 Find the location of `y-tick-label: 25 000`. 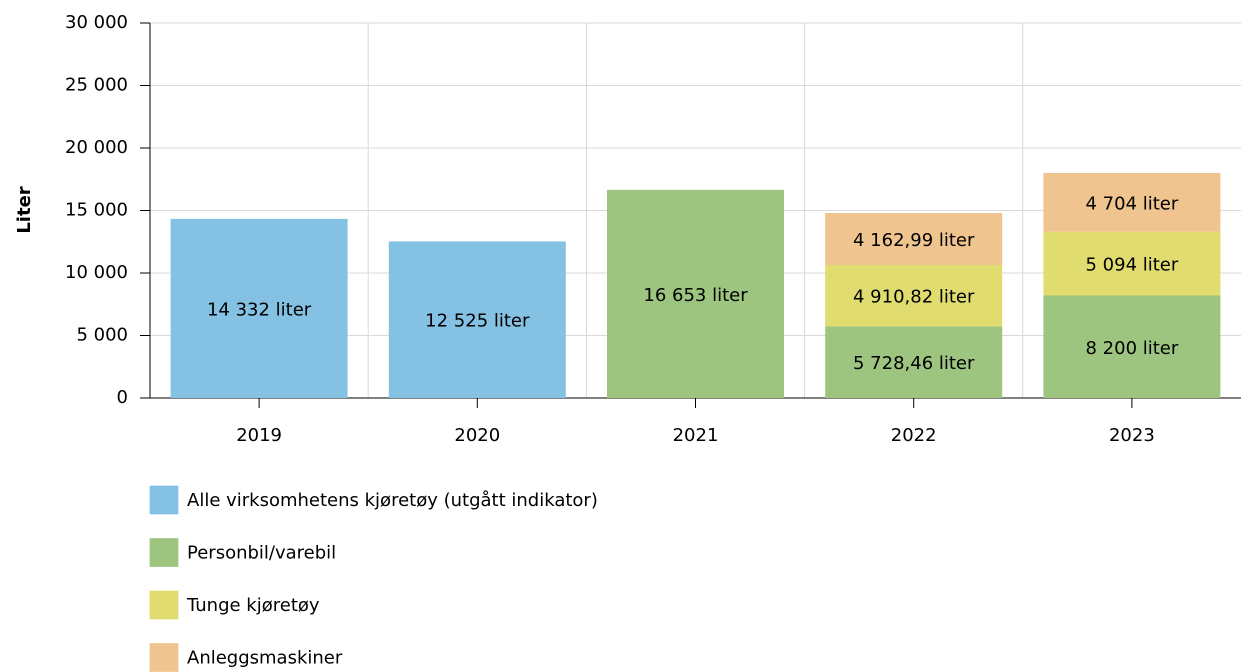

y-tick-label: 25 000 is located at coordinates (96, 85).